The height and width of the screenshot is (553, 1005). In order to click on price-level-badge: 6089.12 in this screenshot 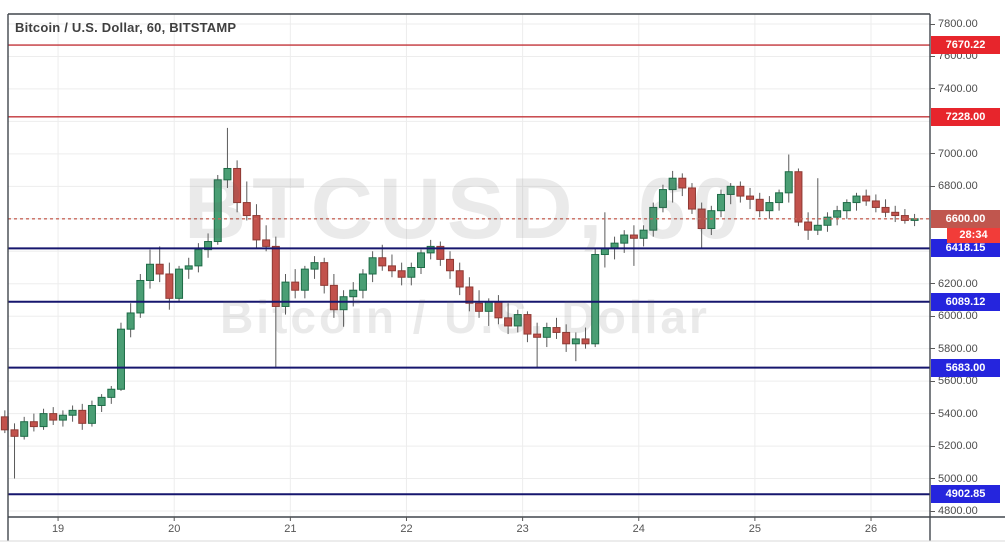, I will do `click(965, 301)`.